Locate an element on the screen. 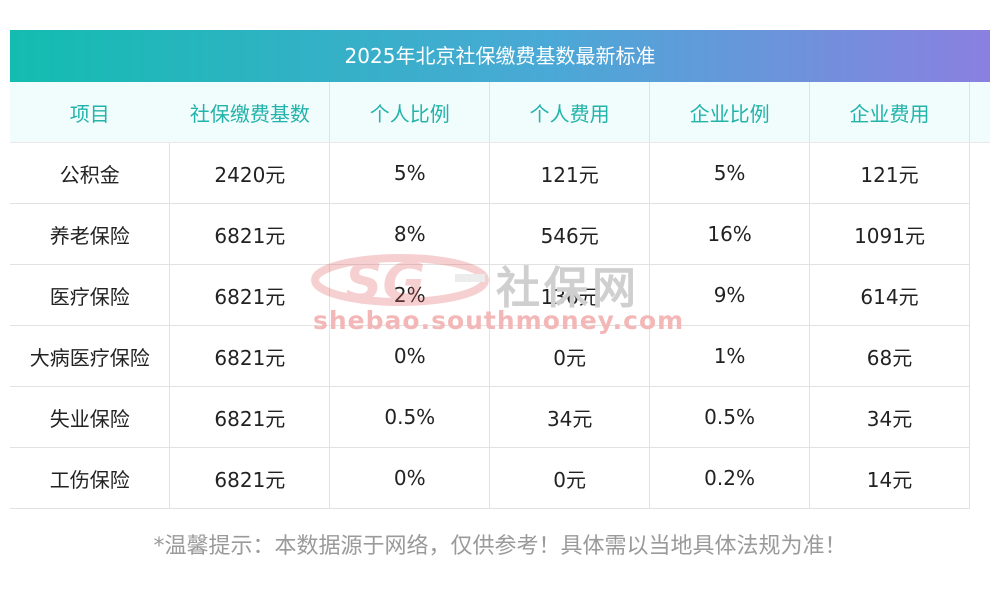 Image resolution: width=1000 pixels, height=612 pixels. table-header-row: 项目 社保缴费基数 个人比例 个人费用 企业比例 企业费用 is located at coordinates (490, 112).